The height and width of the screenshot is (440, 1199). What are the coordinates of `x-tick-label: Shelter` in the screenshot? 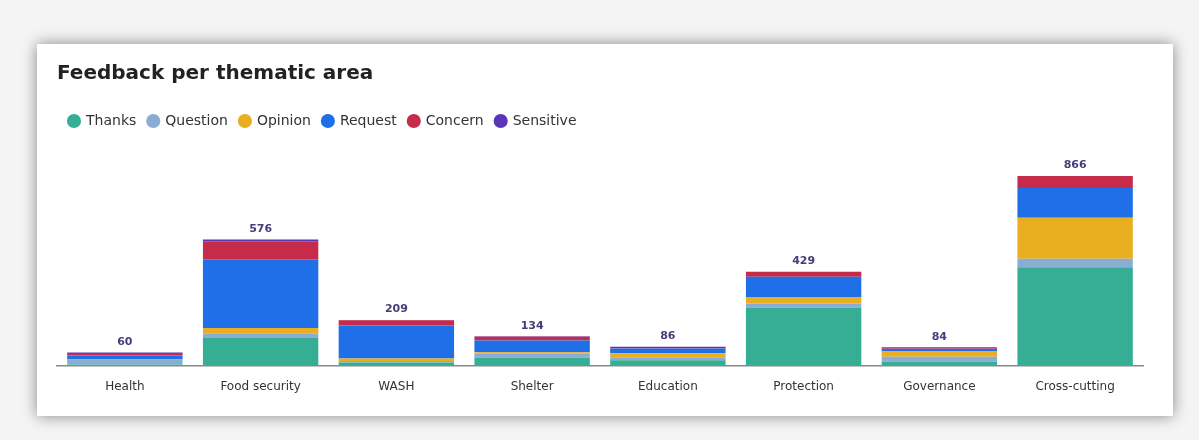 It's located at (532, 385).